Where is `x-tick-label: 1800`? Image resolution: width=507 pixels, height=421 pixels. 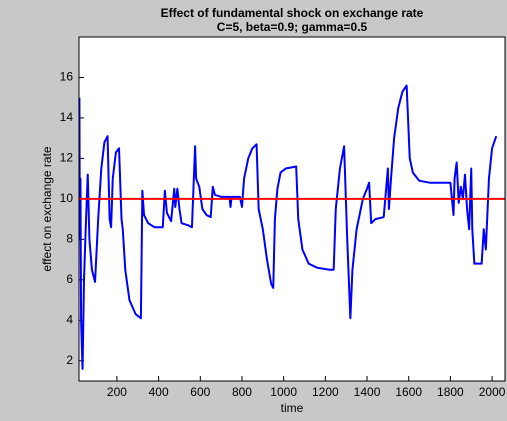
x-tick-label: 1800 is located at coordinates (450, 392).